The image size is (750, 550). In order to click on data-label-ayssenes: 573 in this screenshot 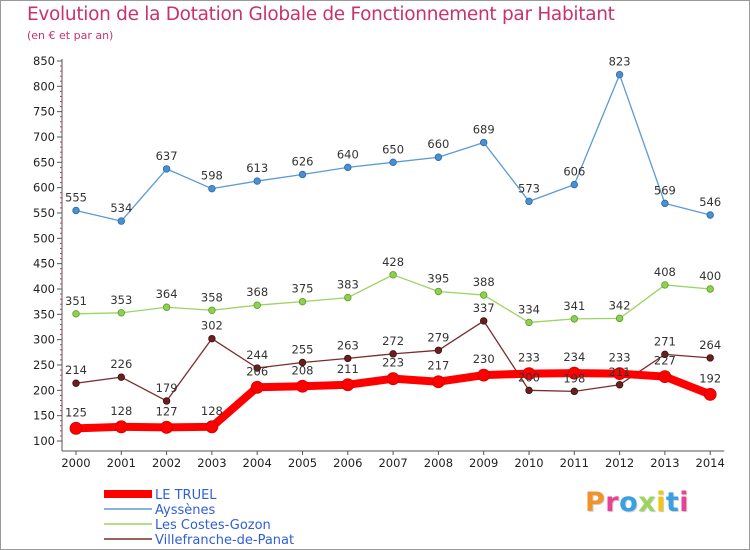, I will do `click(529, 188)`.